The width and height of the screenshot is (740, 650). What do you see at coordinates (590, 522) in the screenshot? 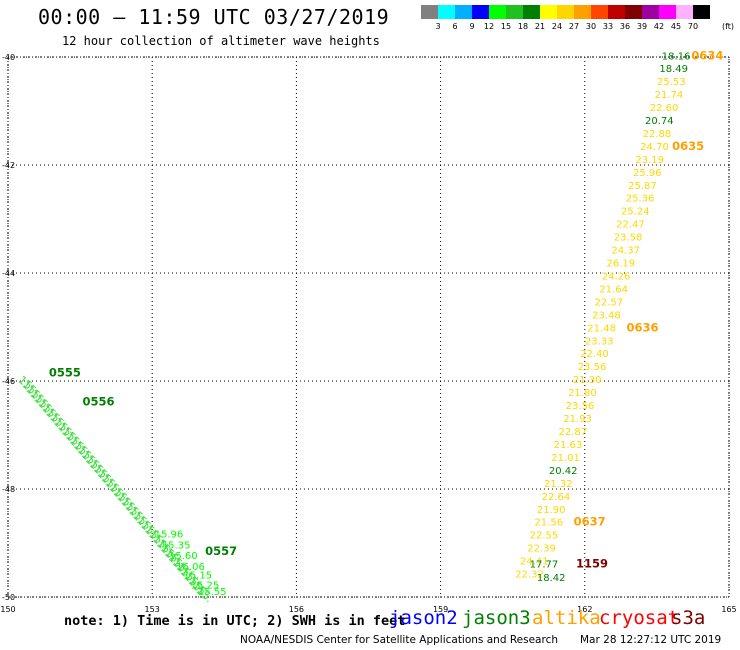
I see `time-label: 0637` at bounding box center [590, 522].